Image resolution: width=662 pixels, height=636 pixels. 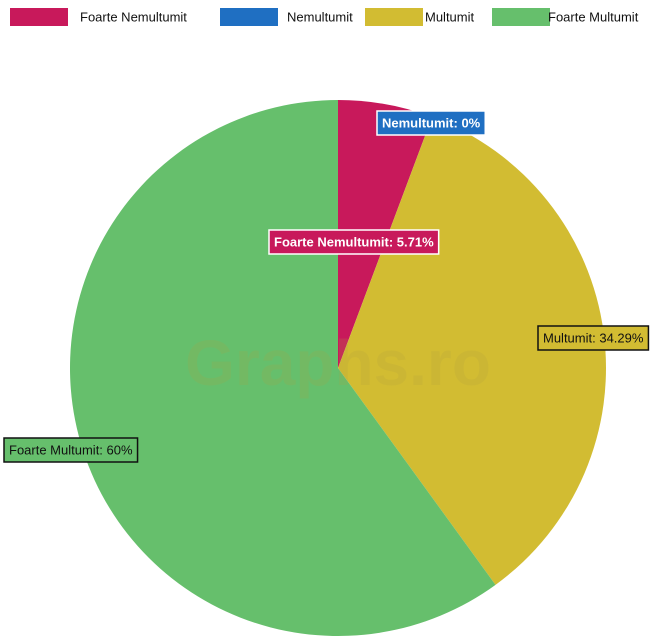 What do you see at coordinates (450, 16) in the screenshot?
I see `legend-label: Multumit` at bounding box center [450, 16].